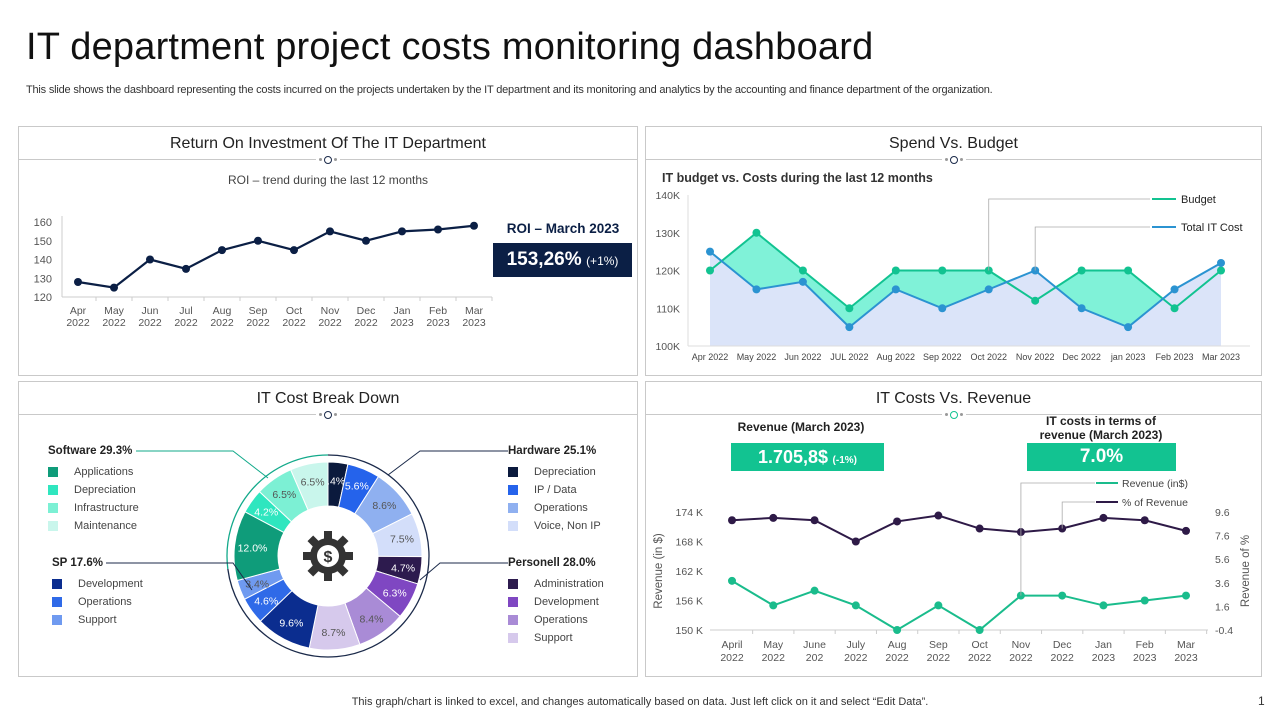  Describe the element at coordinates (689, 631) in the screenshot. I see `y-tick-label: 150 K` at that location.